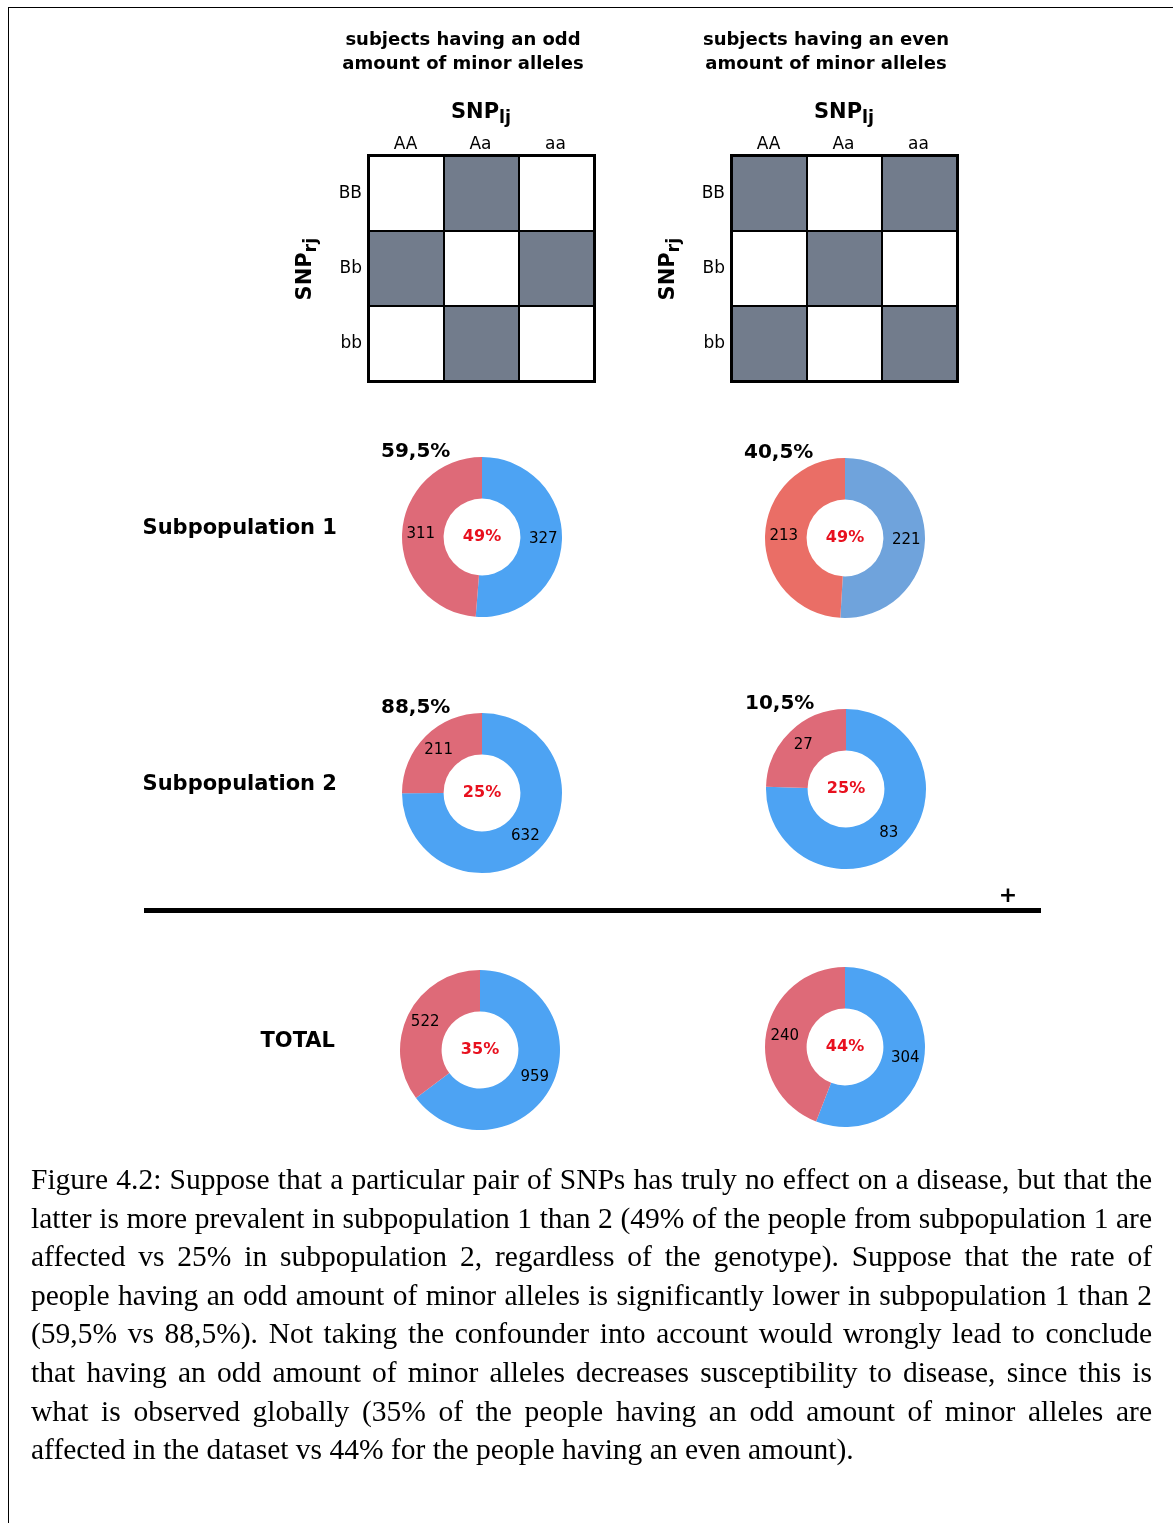 Image resolution: width=1173 pixels, height=1523 pixels. What do you see at coordinates (780, 702) in the screenshot?
I see `chart-title: 10,5%` at bounding box center [780, 702].